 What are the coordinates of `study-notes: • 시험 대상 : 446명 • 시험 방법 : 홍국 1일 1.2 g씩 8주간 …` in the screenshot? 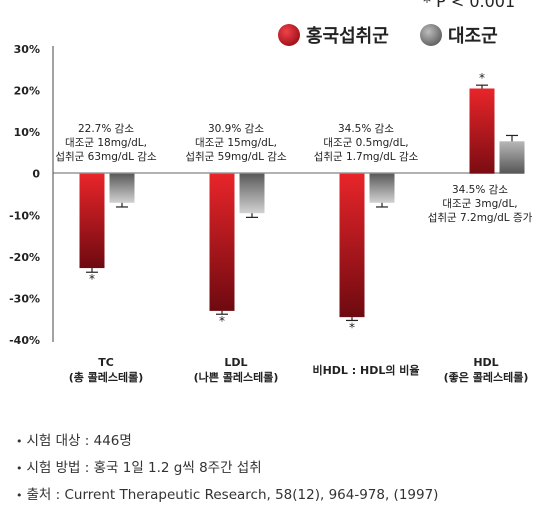 It's located at (273, 468).